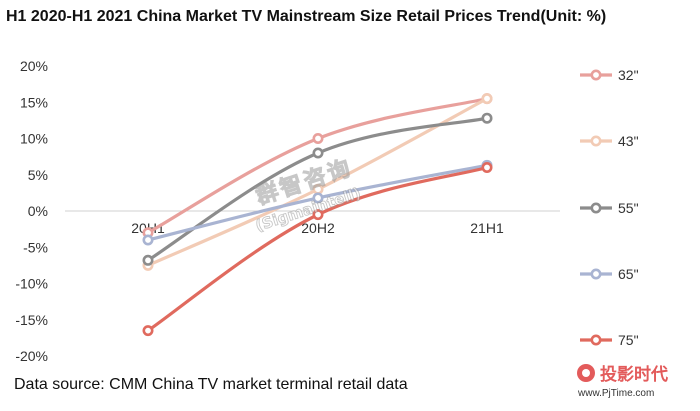 This screenshot has height=411, width=700. What do you see at coordinates (609, 207) in the screenshot?
I see `legend: 32" 43" 55" 65" 75"` at bounding box center [609, 207].